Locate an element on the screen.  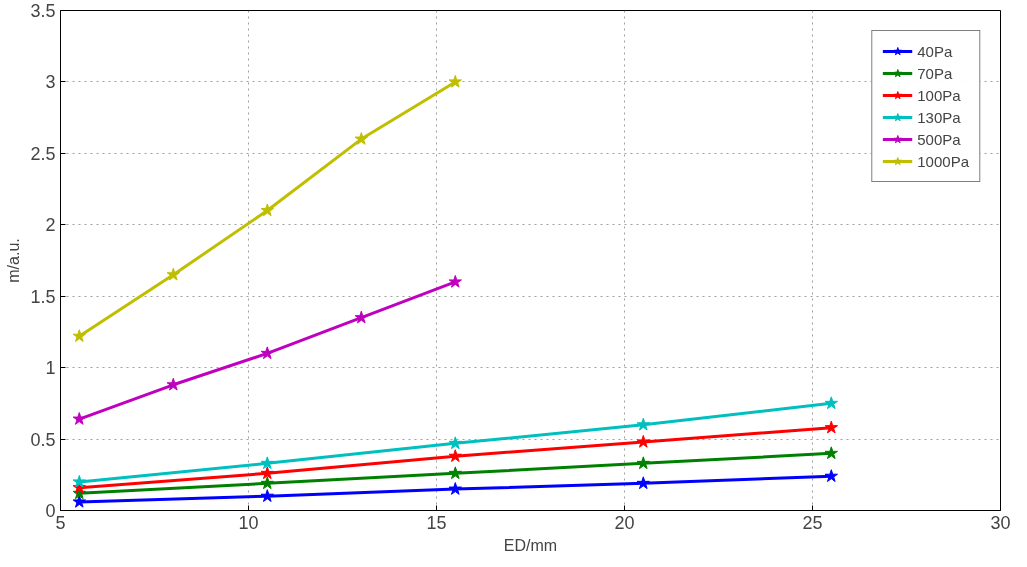
y-tick-label: 1 is located at coordinates (50, 368).